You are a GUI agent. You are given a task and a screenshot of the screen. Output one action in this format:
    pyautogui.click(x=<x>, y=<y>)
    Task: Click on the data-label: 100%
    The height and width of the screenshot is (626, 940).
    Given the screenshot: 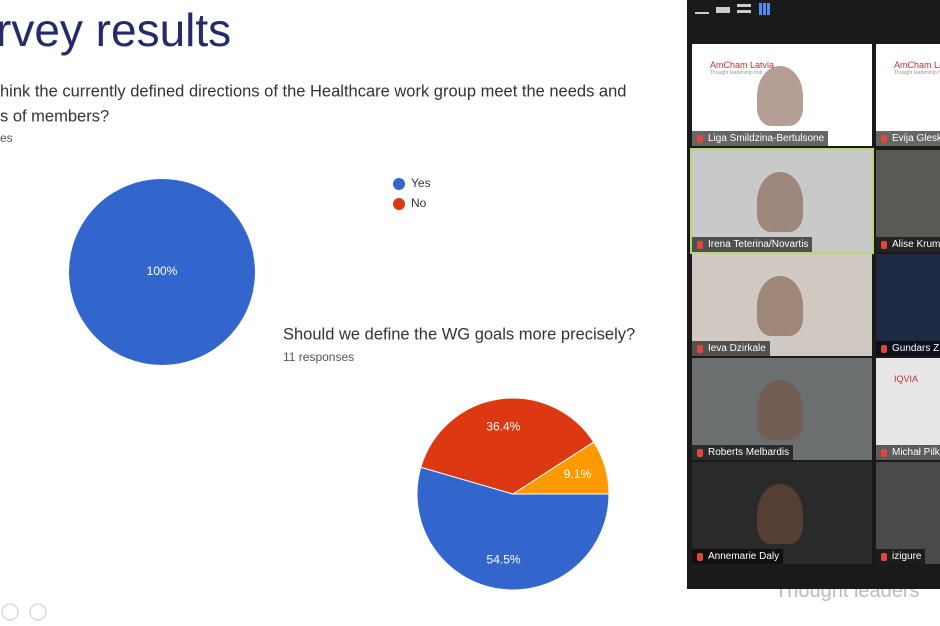 What is the action you would take?
    pyautogui.click(x=162, y=271)
    